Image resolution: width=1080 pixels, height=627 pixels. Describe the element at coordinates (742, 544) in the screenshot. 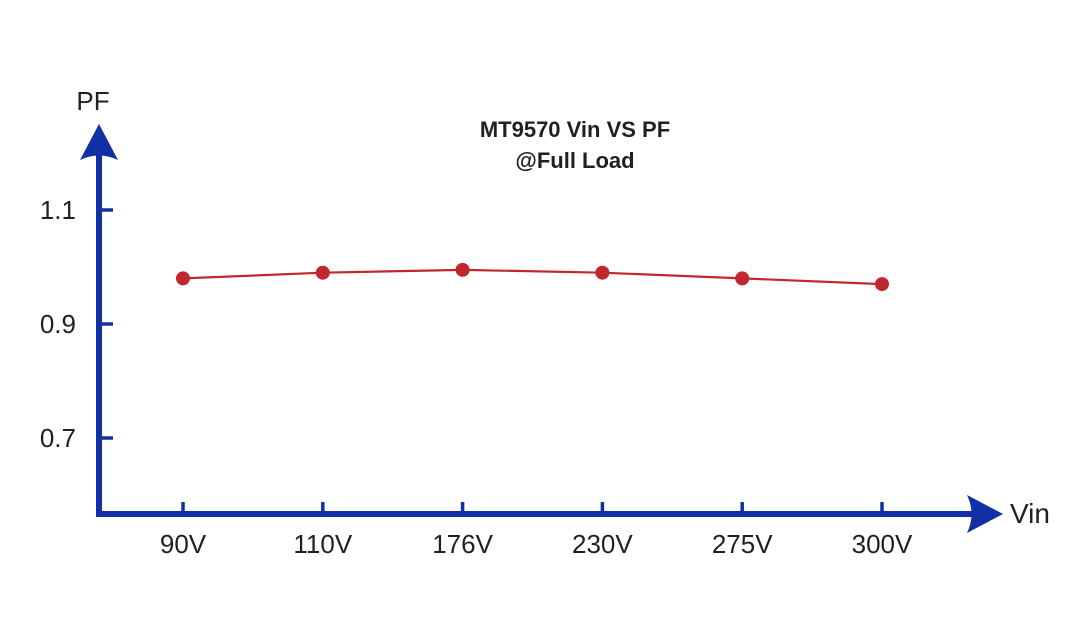

I see `x-tick-label-275v: 275V` at that location.